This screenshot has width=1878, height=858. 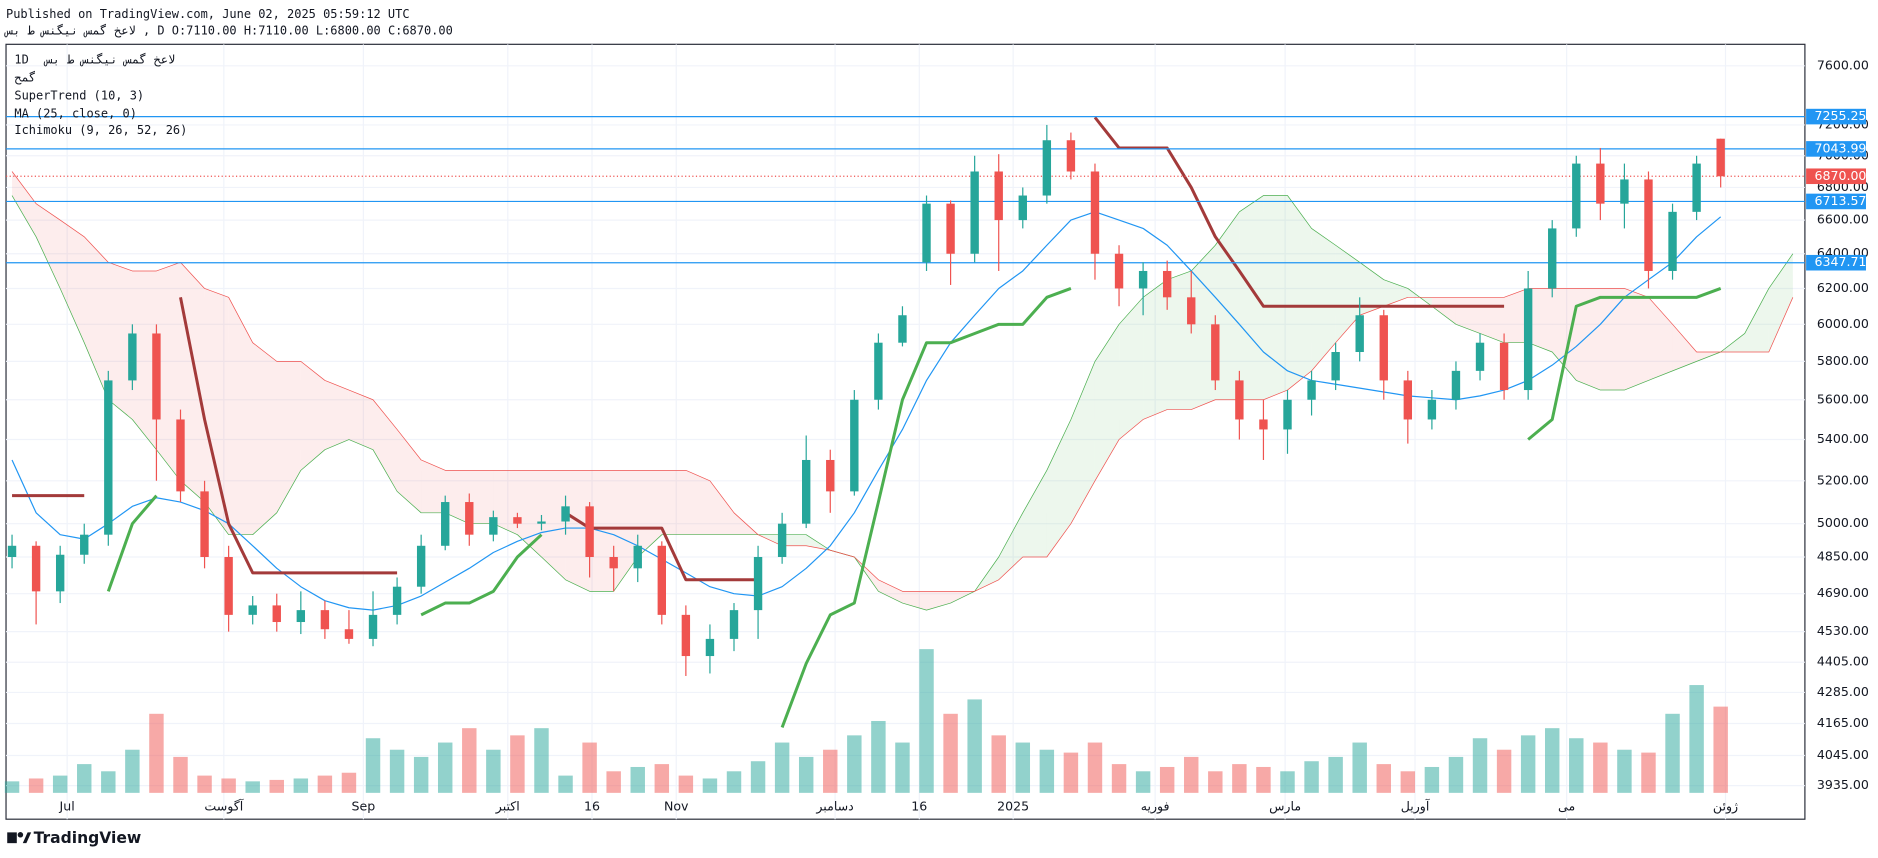 What do you see at coordinates (1843, 398) in the screenshot?
I see `y-tick-label: 5600.00` at bounding box center [1843, 398].